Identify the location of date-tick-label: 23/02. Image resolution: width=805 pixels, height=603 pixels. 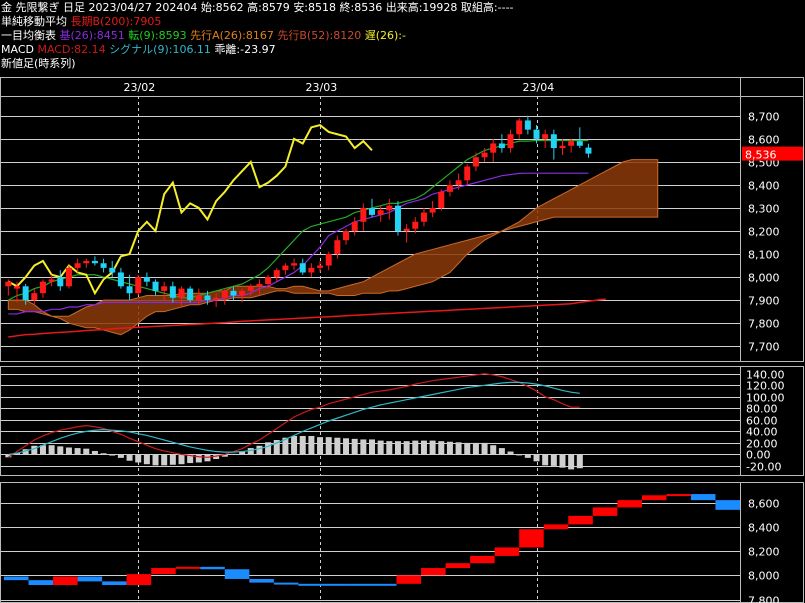
(140, 87).